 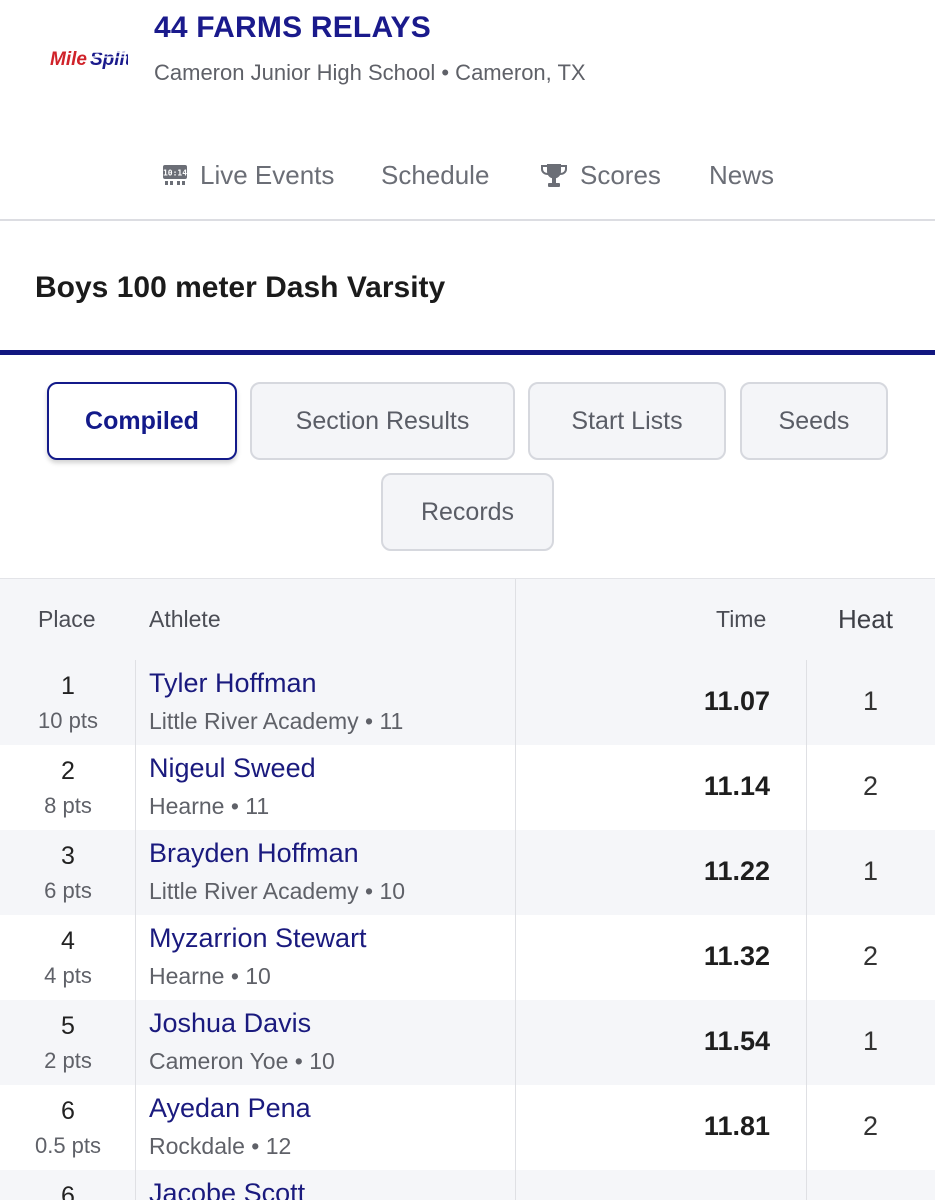 I want to click on meet-nav: 10:14 Live Events Schedule, so click(x=467, y=175).